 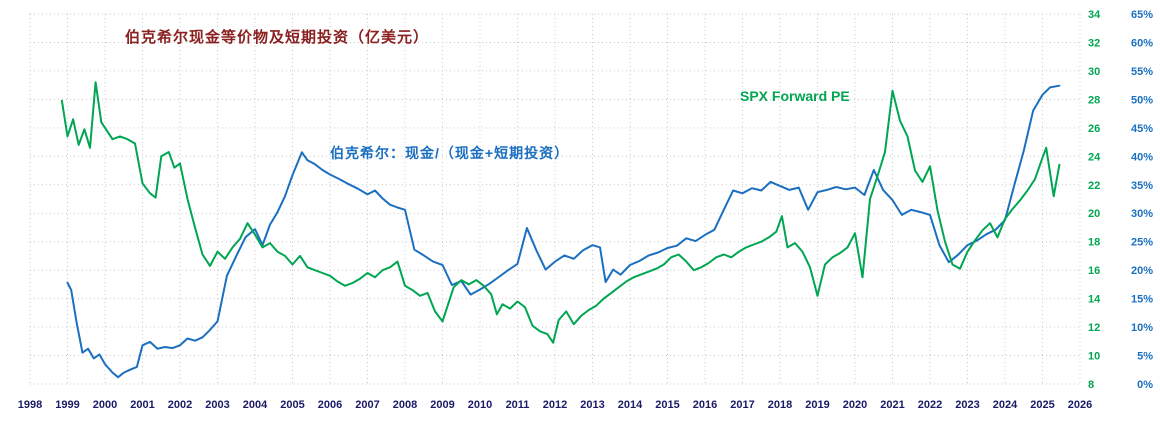 What do you see at coordinates (277, 37) in the screenshot?
I see `chart-title: 伯克希尔现金等价物及短期投资（亿美元）` at bounding box center [277, 37].